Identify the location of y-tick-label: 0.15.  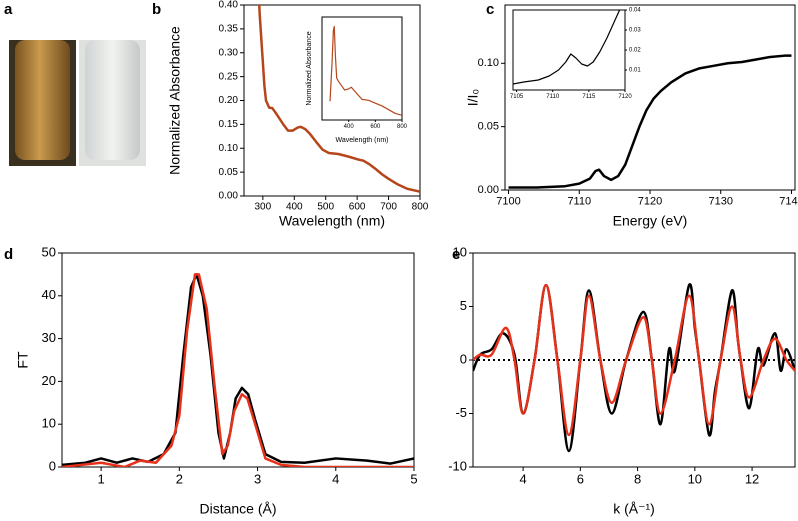
(229, 124).